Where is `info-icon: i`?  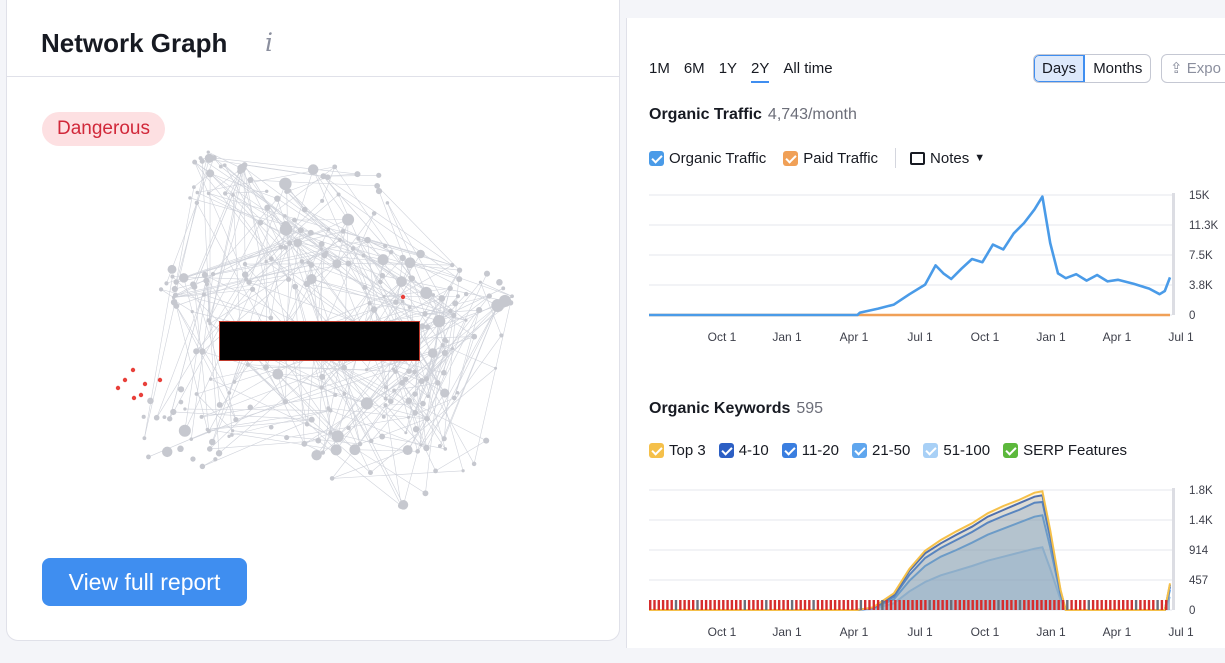 info-icon: i is located at coordinates (269, 42).